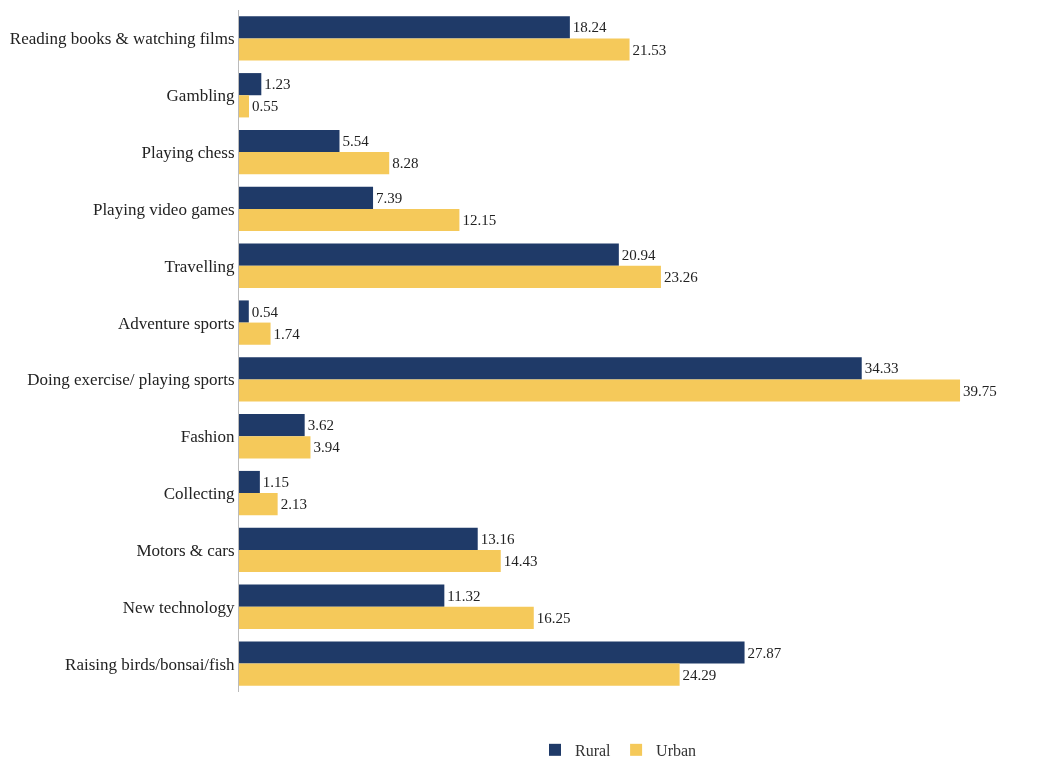 The image size is (1058, 777). I want to click on data-label: 5.54, so click(356, 141).